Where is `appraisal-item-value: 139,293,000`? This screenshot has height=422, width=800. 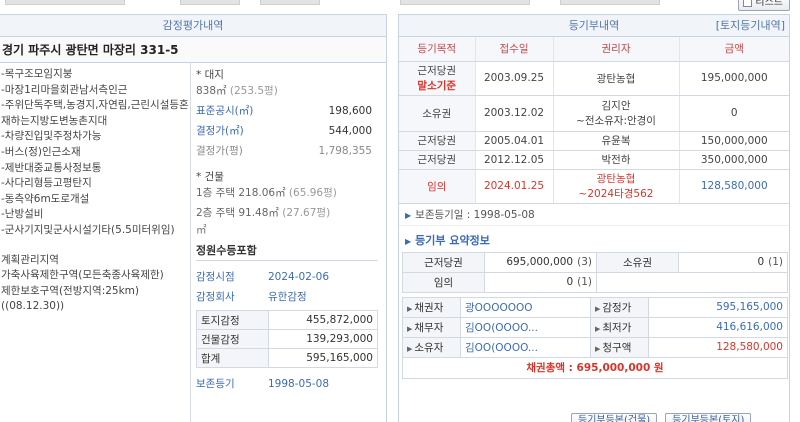 appraisal-item-value: 139,293,000 is located at coordinates (323, 339).